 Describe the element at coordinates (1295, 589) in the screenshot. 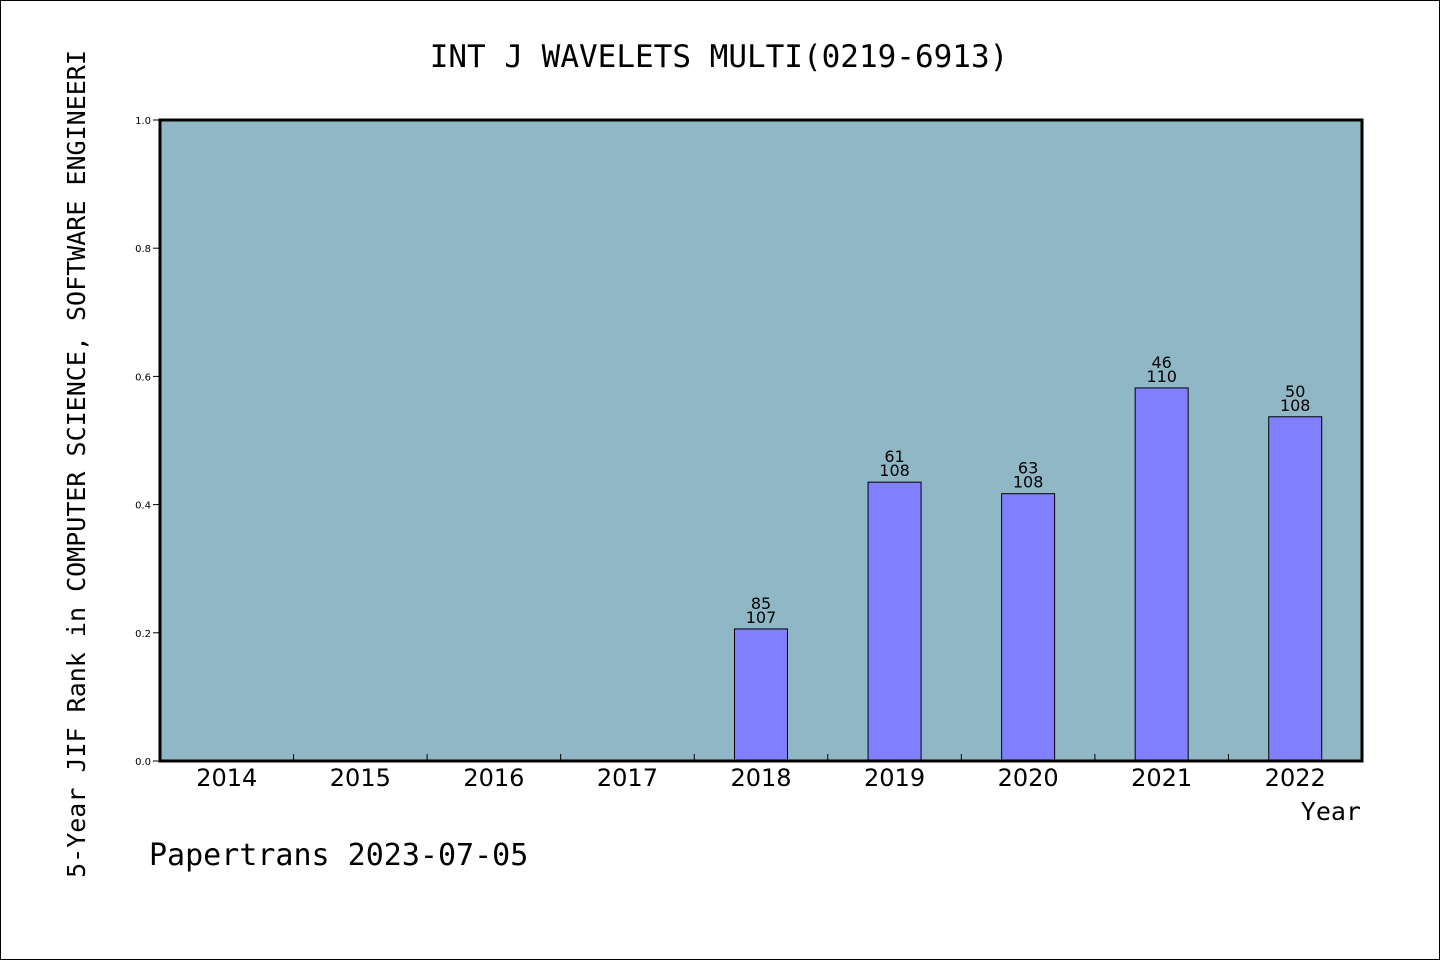

I see `bar-2022` at that location.